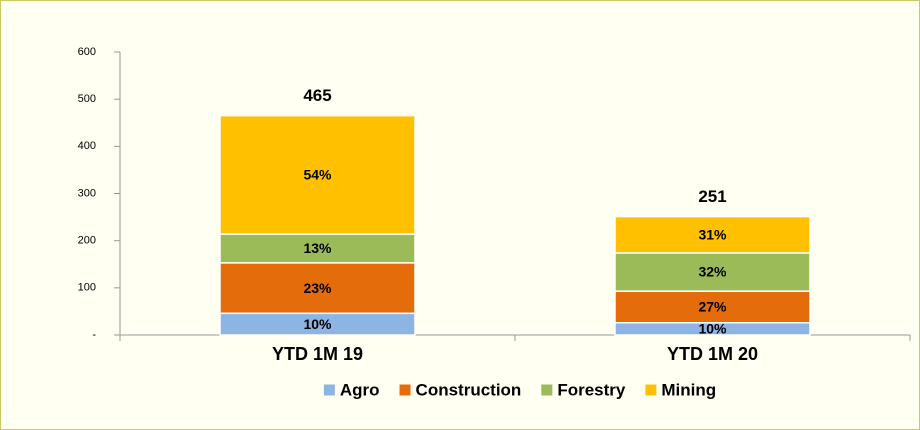 This screenshot has width=920, height=430. What do you see at coordinates (469, 389) in the screenshot?
I see `legend-label: Construction` at bounding box center [469, 389].